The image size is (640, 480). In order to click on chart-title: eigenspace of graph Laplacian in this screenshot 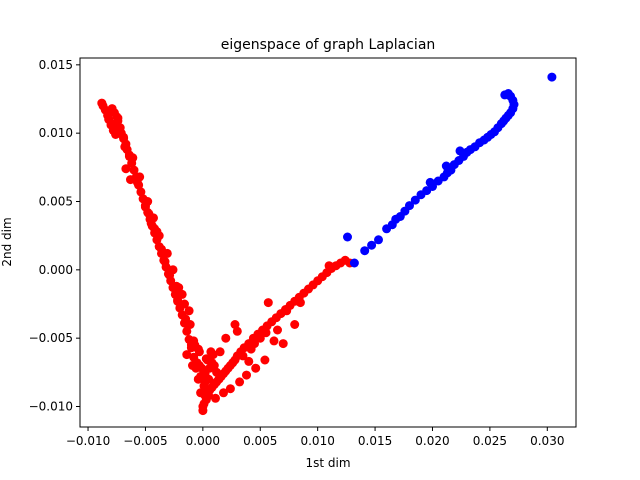, I will do `click(328, 45)`.